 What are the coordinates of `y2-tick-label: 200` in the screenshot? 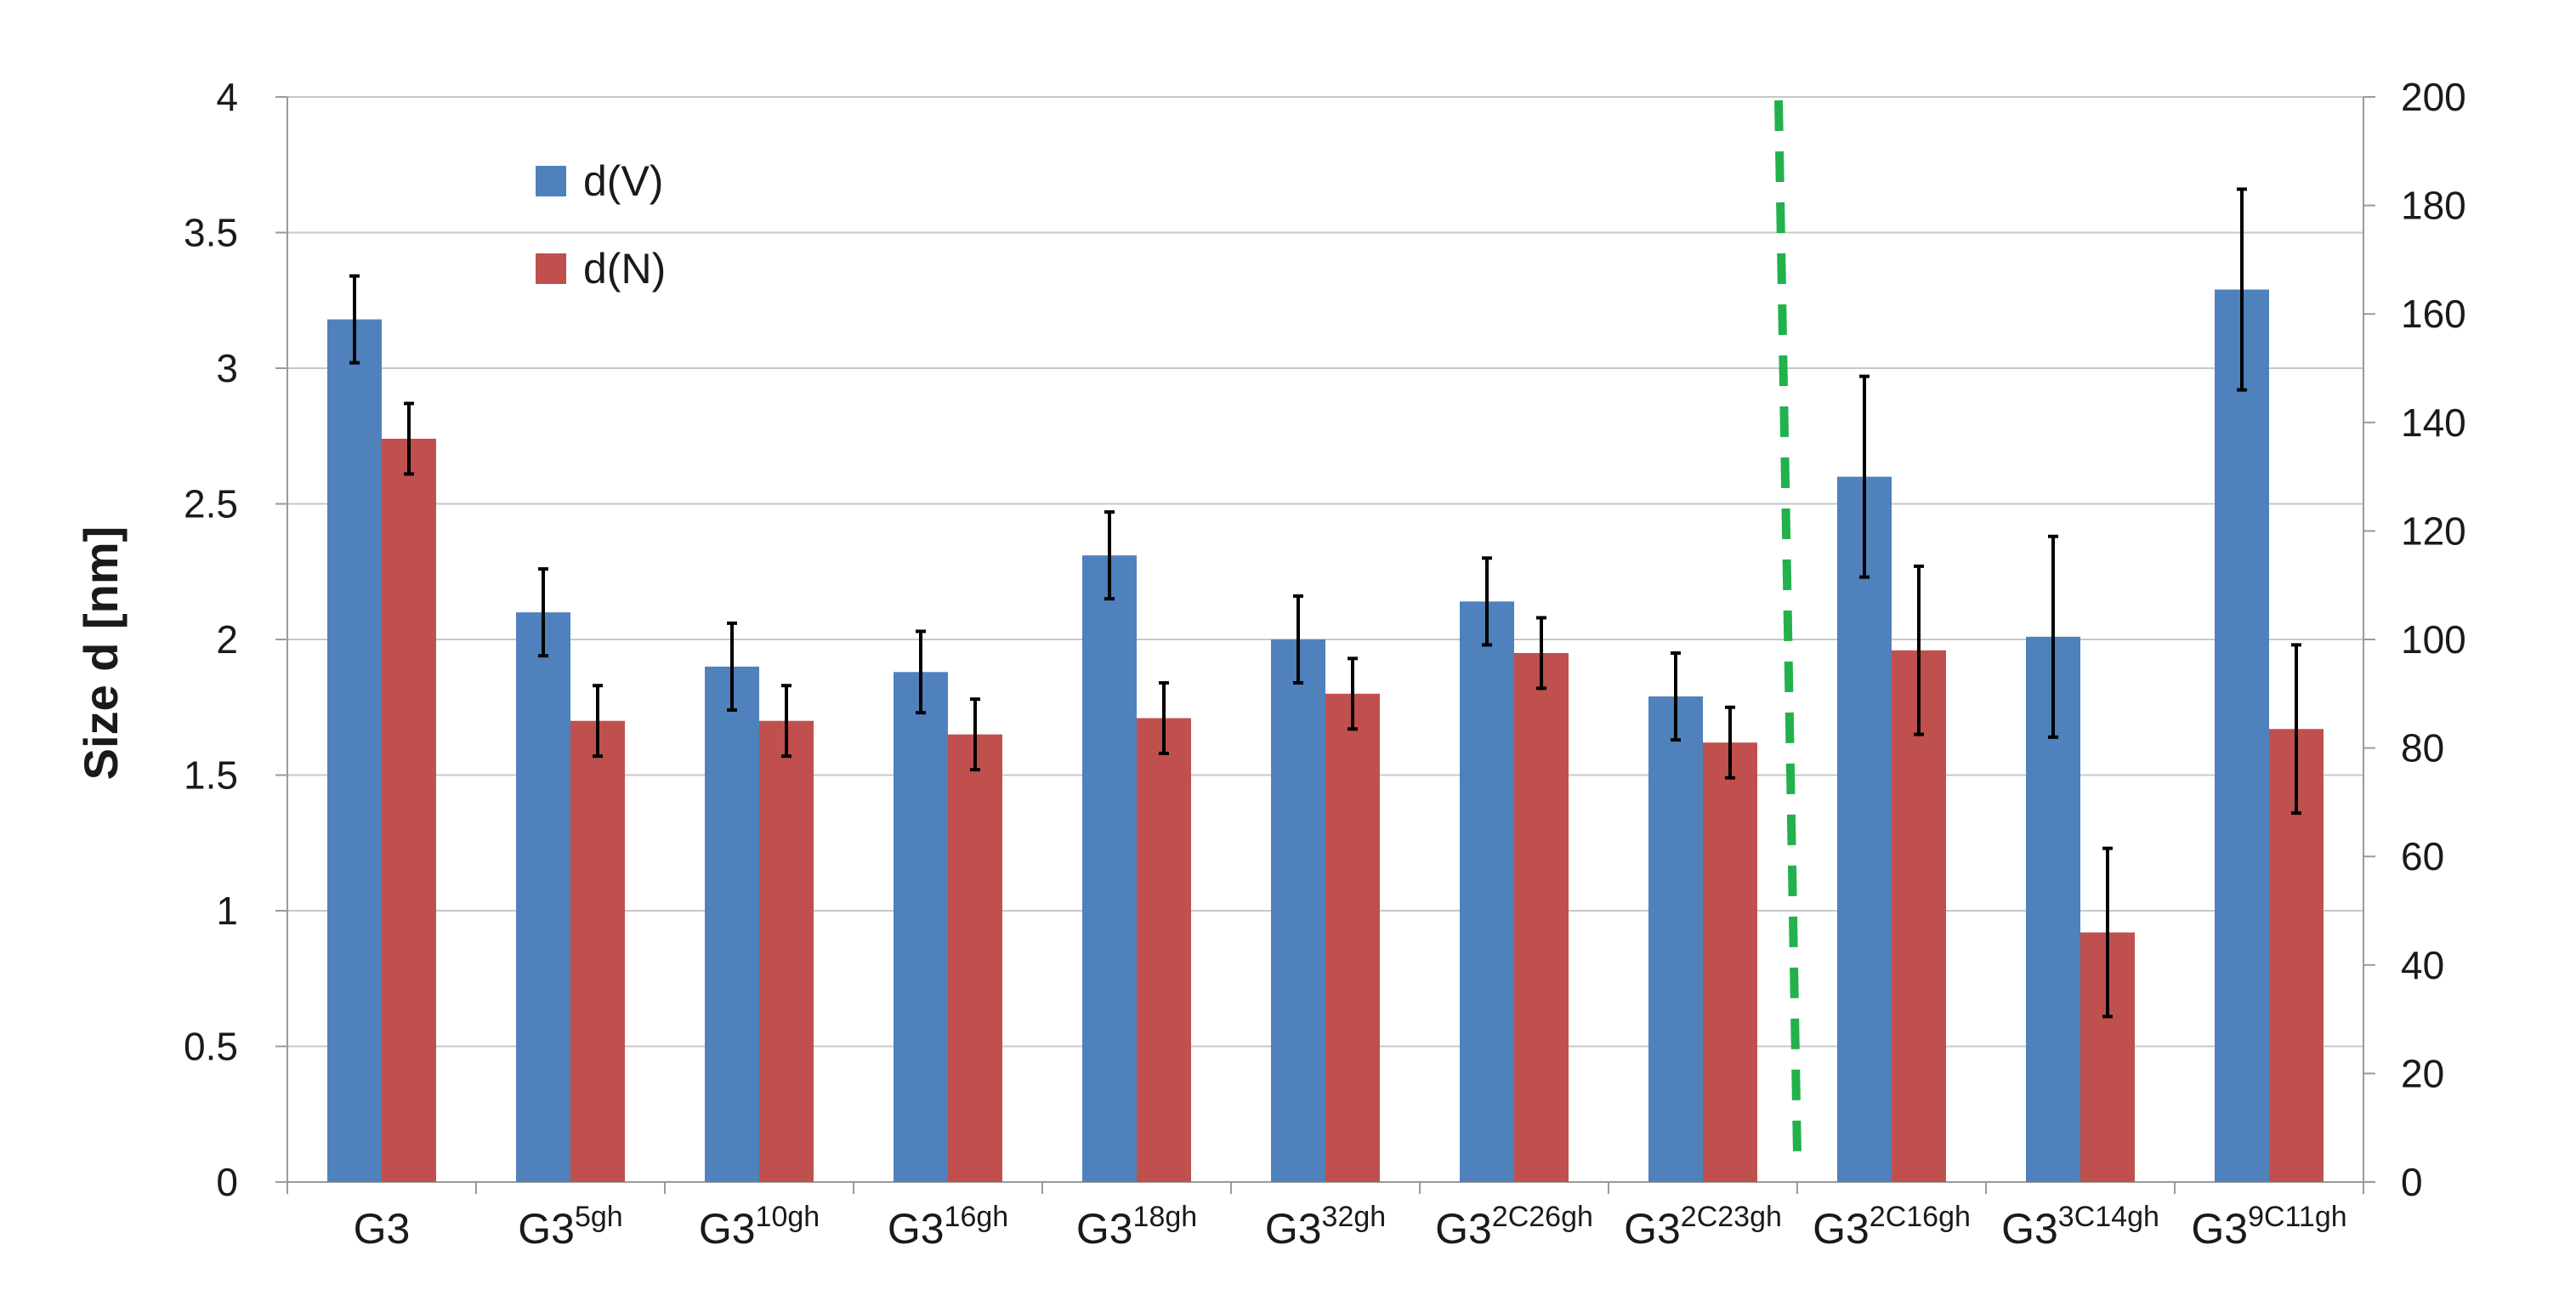 It's located at (2434, 97).